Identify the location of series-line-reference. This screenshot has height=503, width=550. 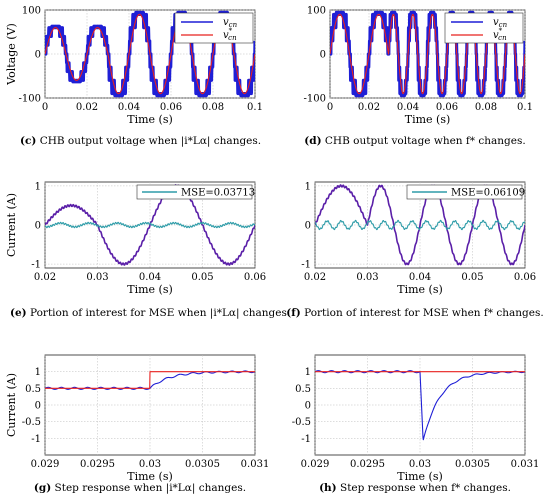
(150, 380).